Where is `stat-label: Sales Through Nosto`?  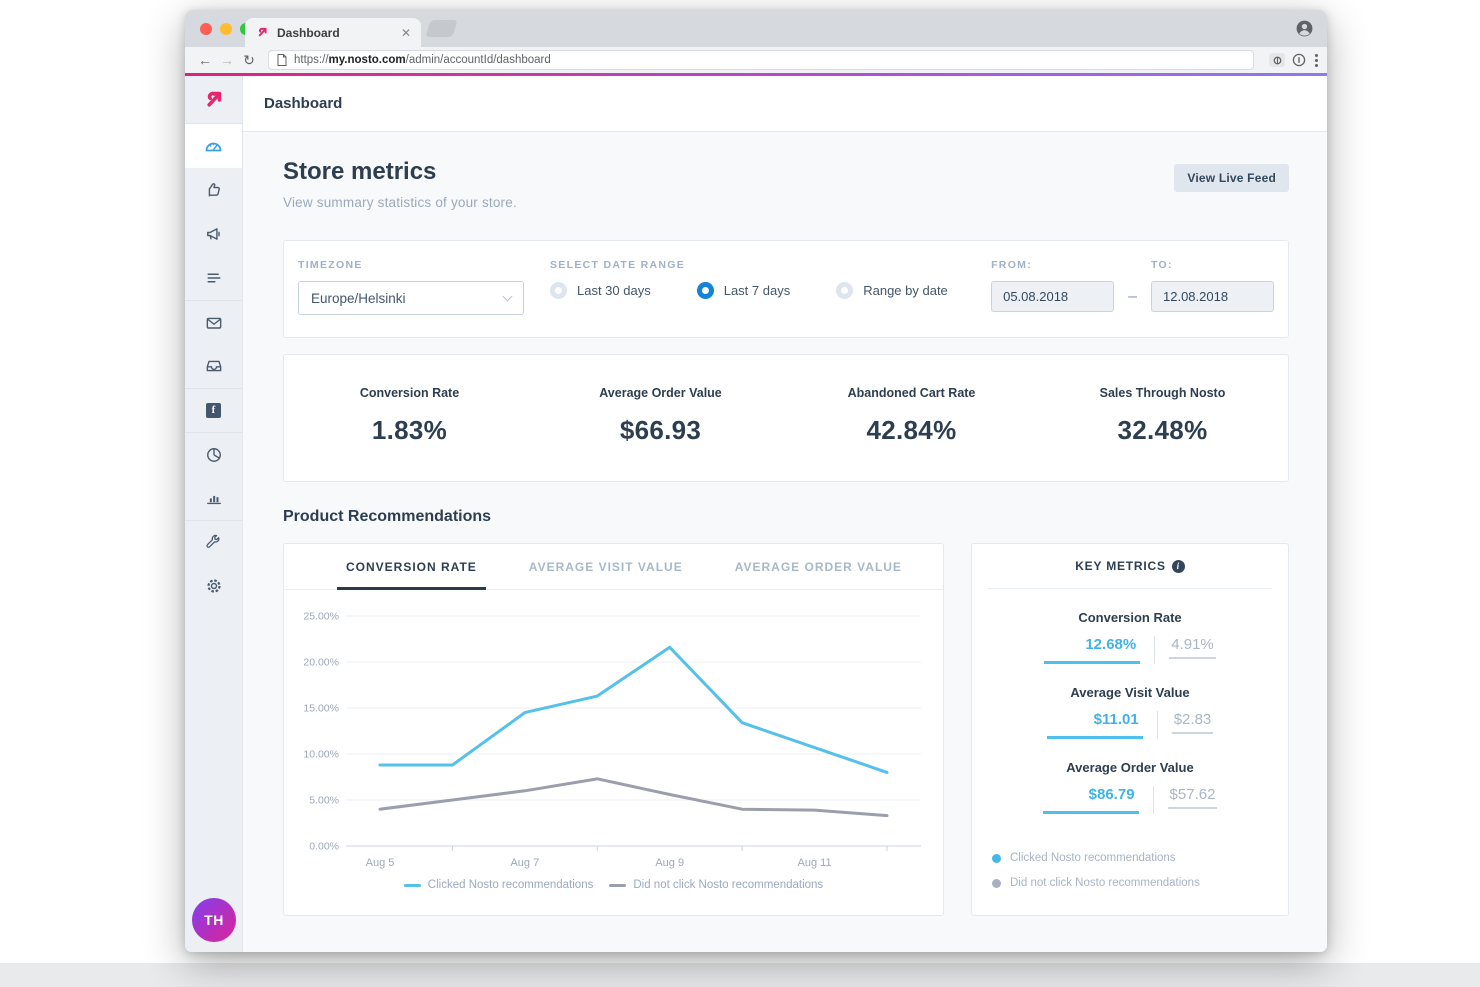 stat-label: Sales Through Nosto is located at coordinates (1162, 393).